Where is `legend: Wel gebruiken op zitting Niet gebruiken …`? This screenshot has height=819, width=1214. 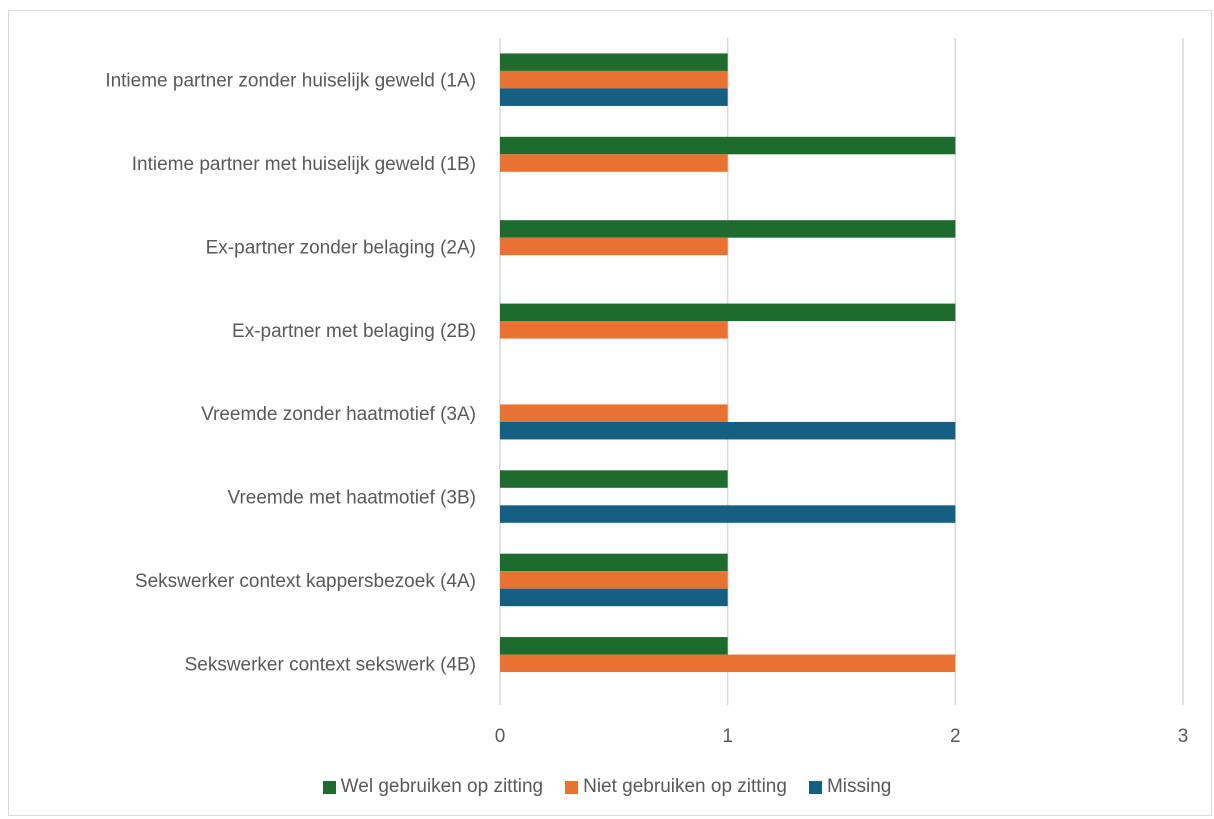
legend: Wel gebruiken op zitting Niet gebruiken … is located at coordinates (607, 787).